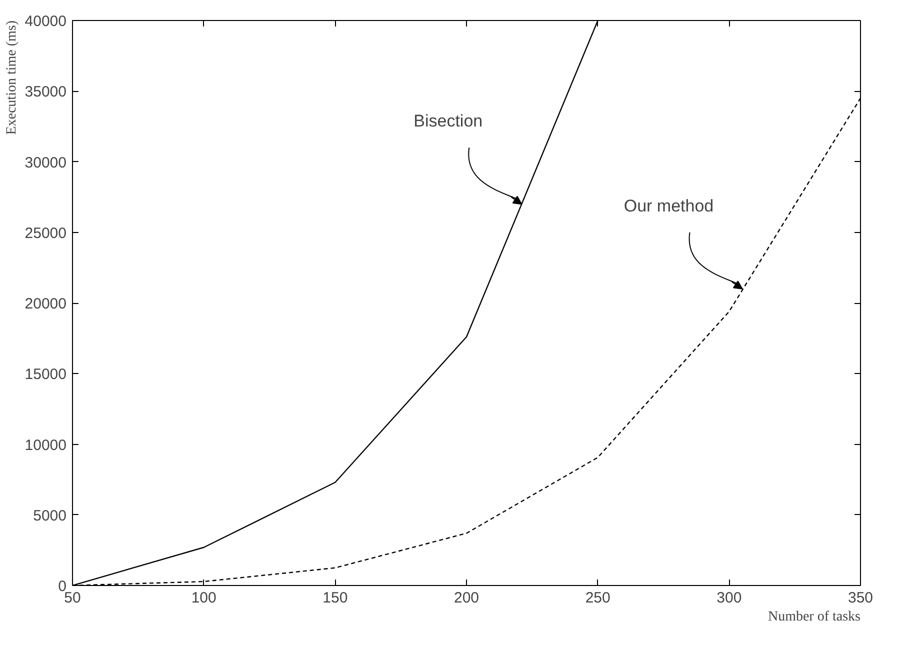  Describe the element at coordinates (597, 598) in the screenshot. I see `x-tick-label: 250` at that location.